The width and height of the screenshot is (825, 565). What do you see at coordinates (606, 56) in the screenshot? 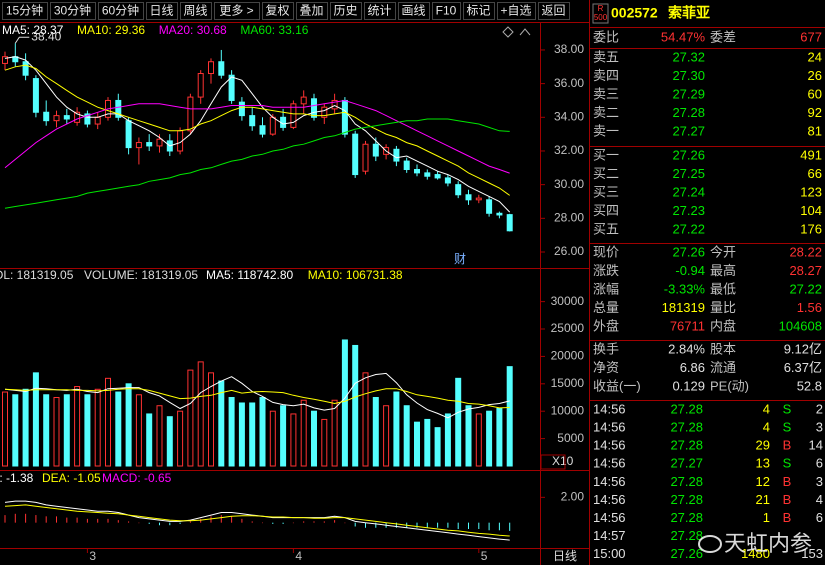
I see `level-label: 卖五` at bounding box center [606, 56].